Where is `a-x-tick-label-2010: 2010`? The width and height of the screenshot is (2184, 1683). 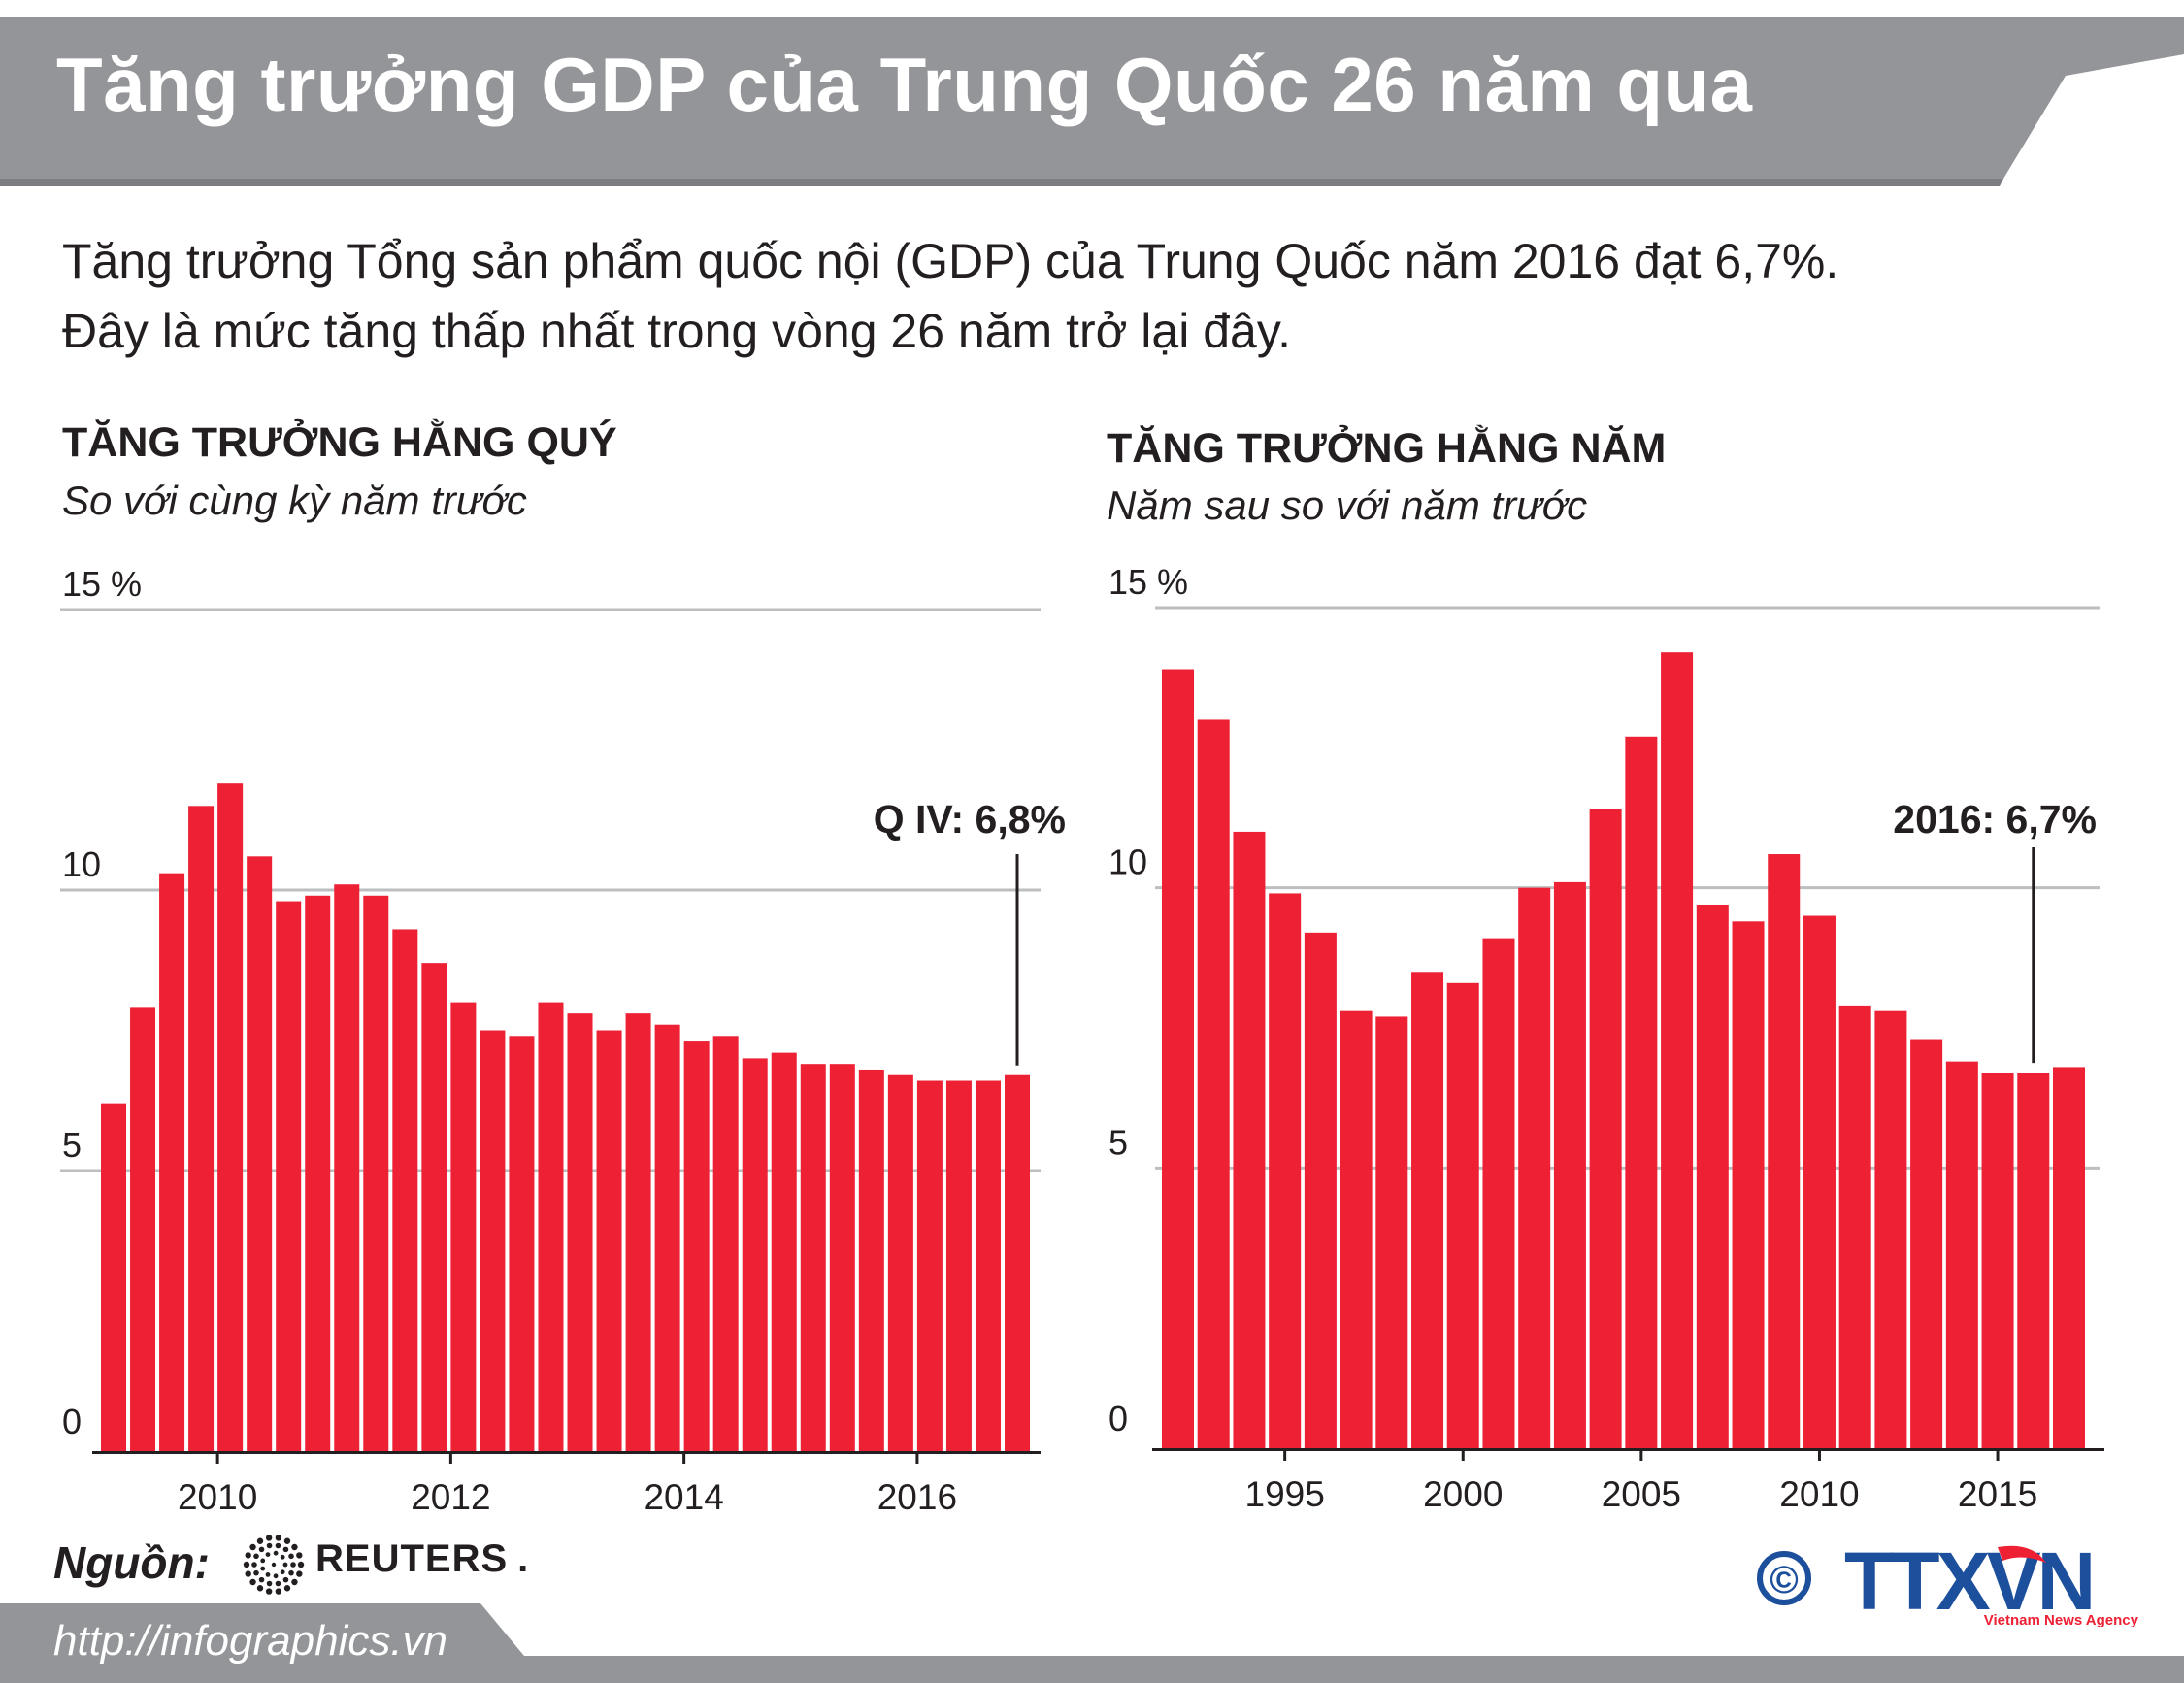
a-x-tick-label-2010: 2010 is located at coordinates (1819, 1494).